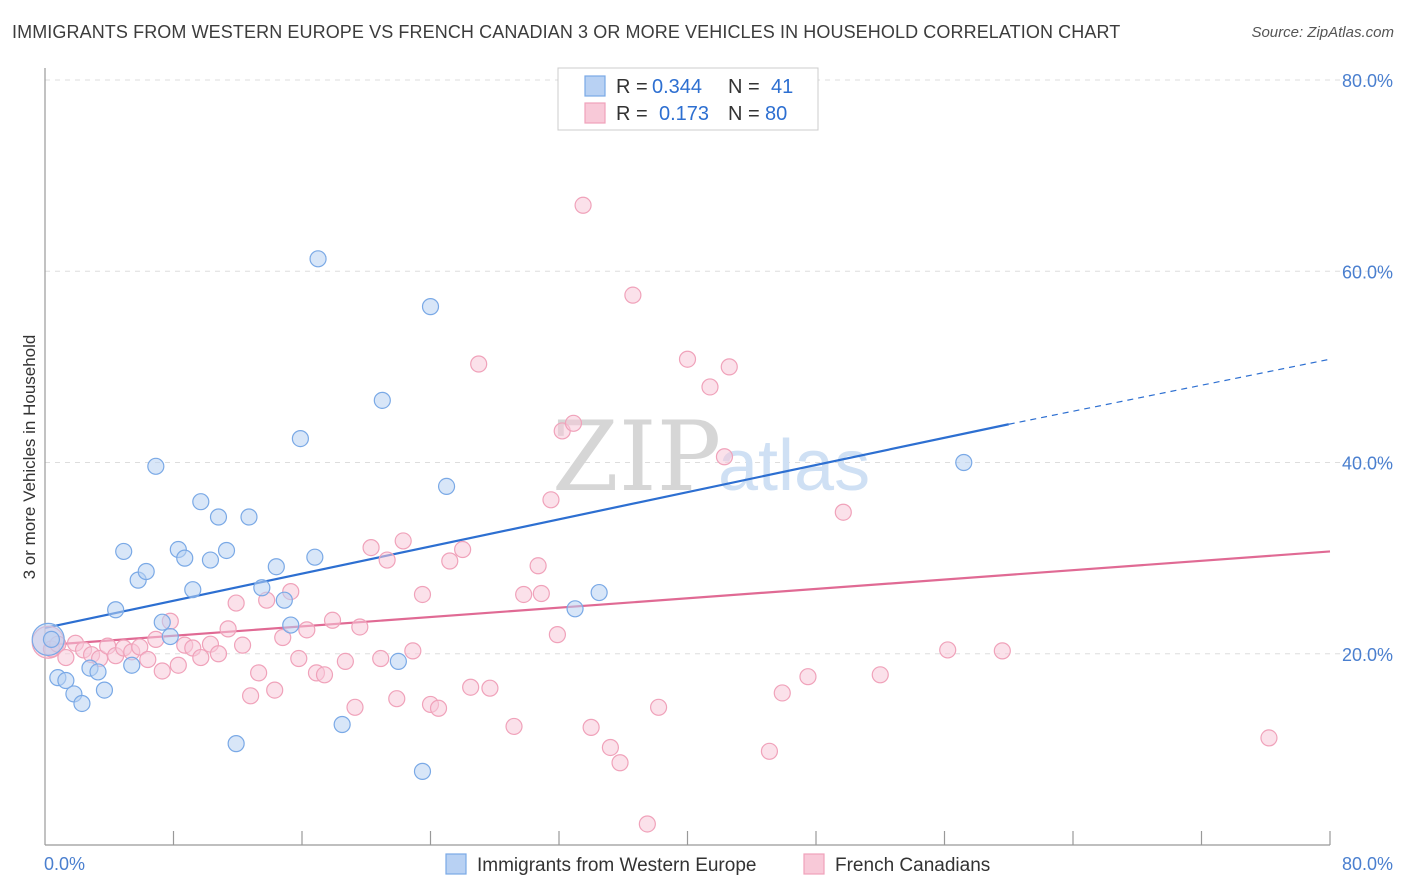 The image size is (1406, 892). I want to click on legend-n-label-1: N =, so click(744, 87).